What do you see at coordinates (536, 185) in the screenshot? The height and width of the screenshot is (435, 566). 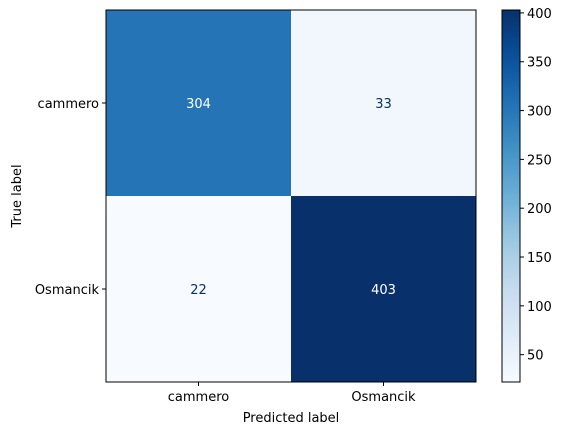 I see `colorbar-ticks: 50 100 150 200 250 300 350 400` at bounding box center [536, 185].